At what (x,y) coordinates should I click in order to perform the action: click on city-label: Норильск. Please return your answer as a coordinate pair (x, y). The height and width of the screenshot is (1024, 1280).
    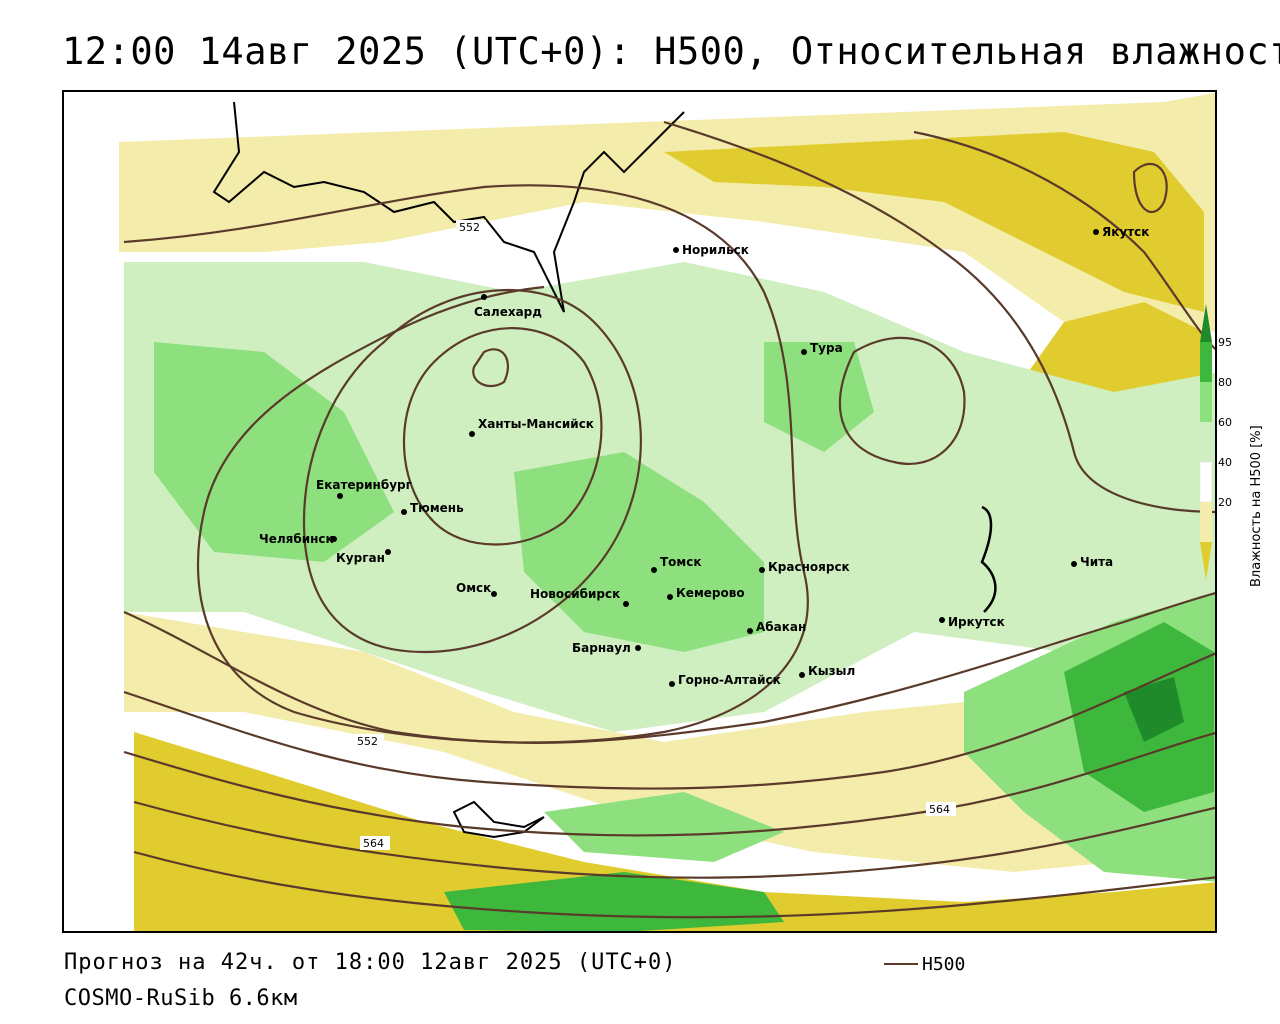
    Looking at the image, I should click on (715, 250).